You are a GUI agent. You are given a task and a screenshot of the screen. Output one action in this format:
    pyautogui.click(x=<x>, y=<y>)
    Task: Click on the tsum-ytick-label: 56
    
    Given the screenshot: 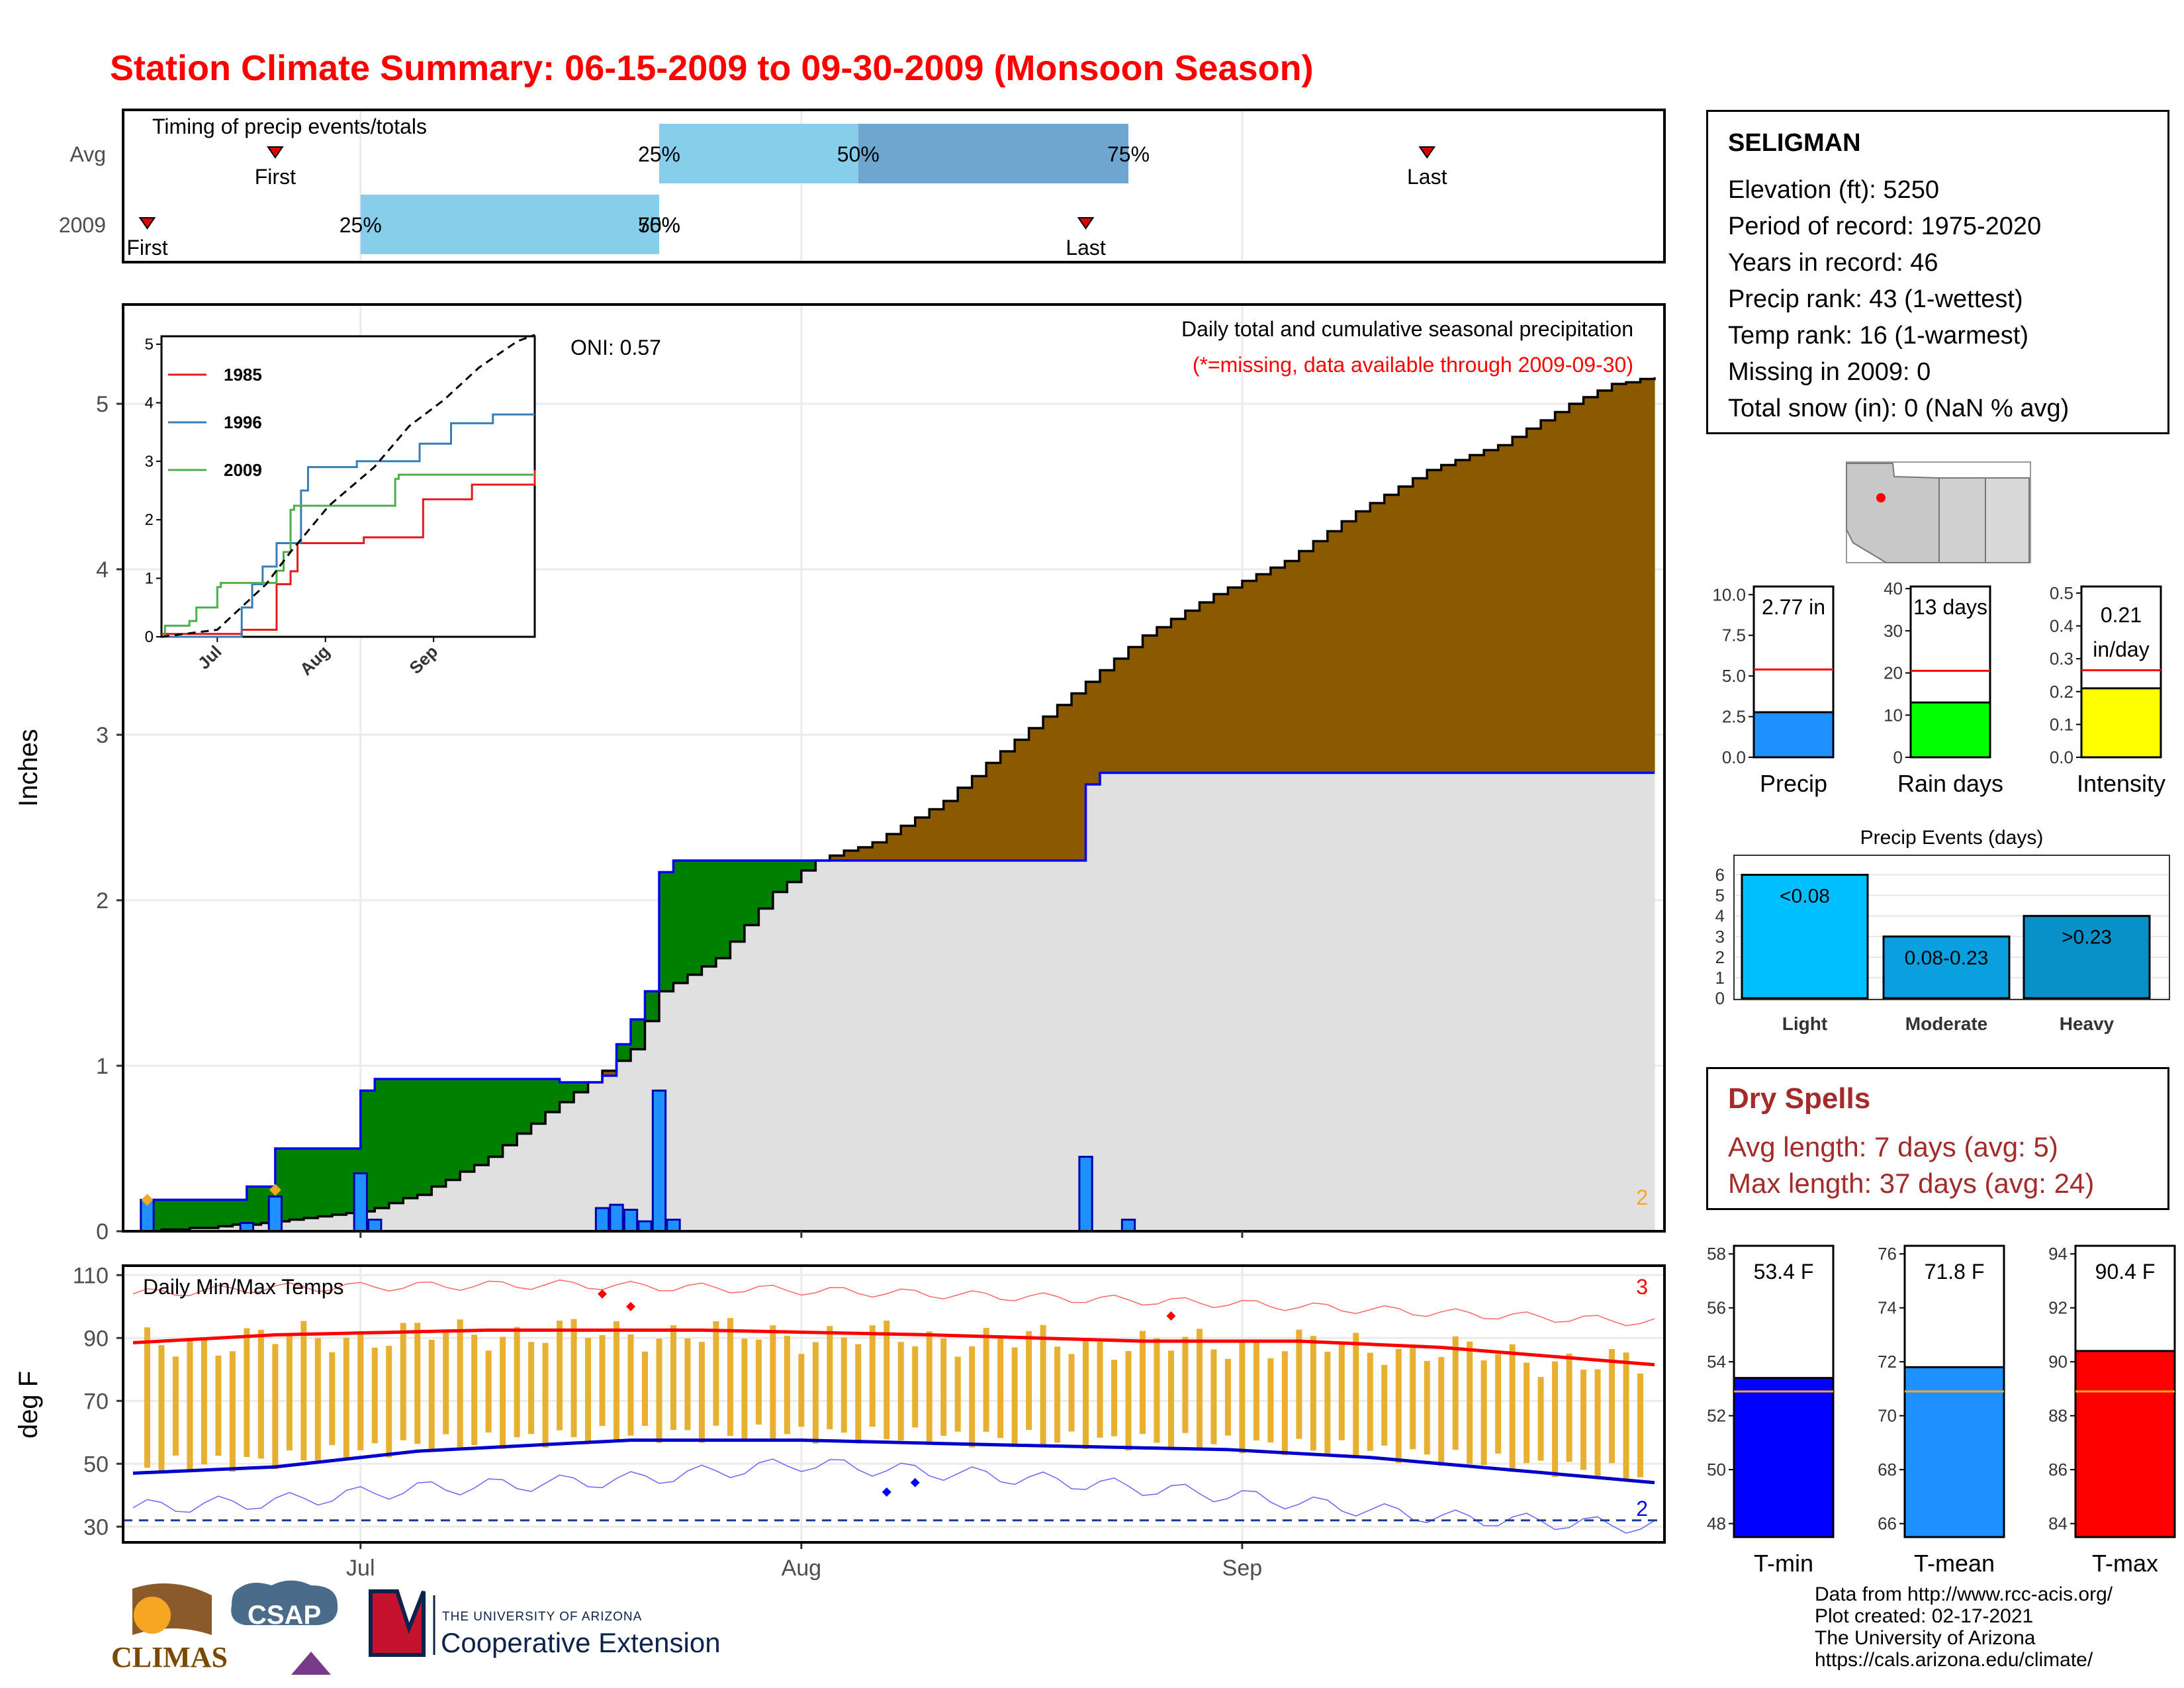 What is the action you would take?
    pyautogui.click(x=1716, y=1308)
    